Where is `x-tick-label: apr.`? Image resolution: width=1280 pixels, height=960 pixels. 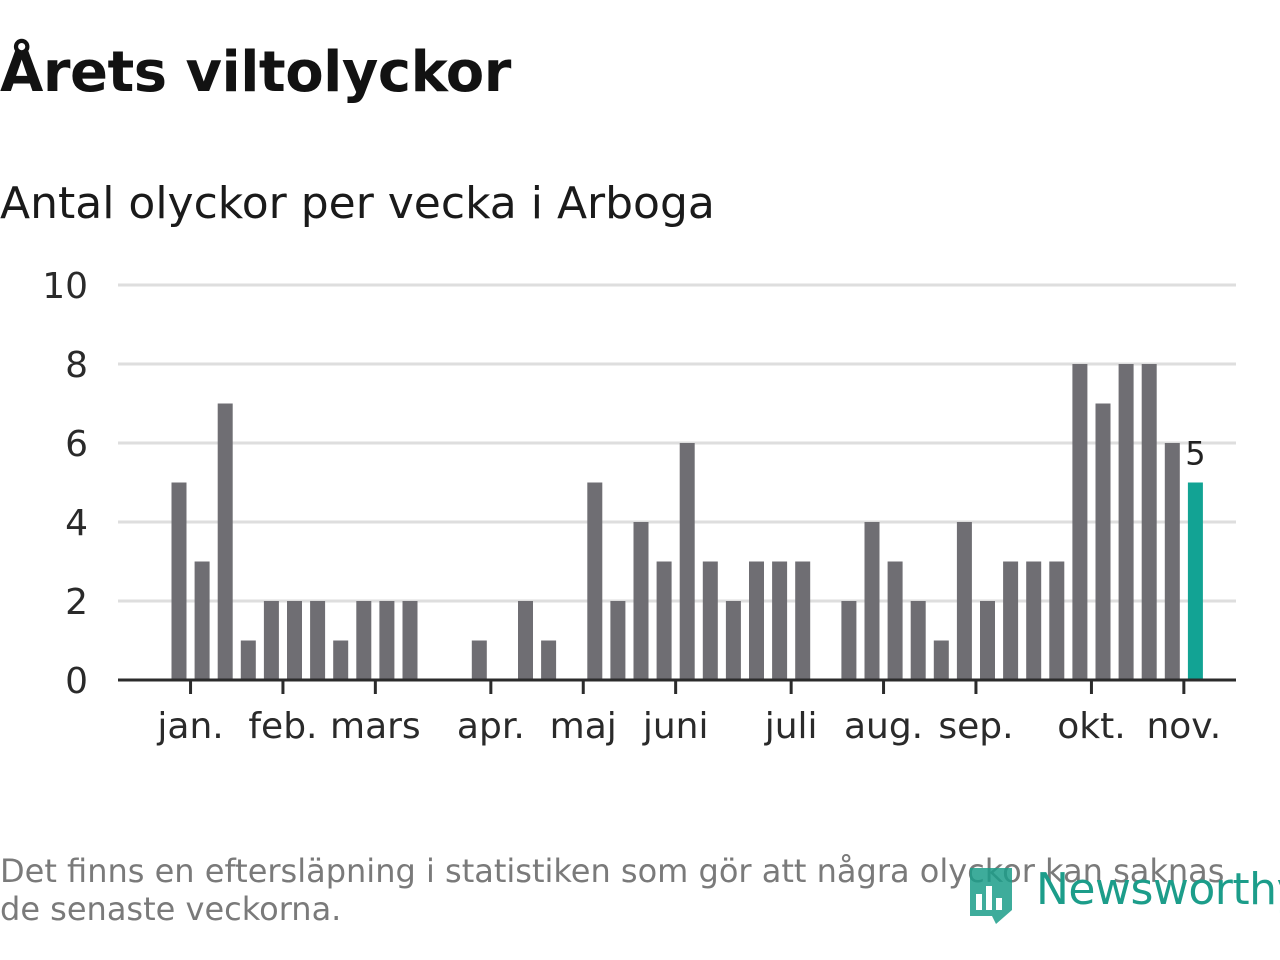 x-tick-label: apr. is located at coordinates (491, 726).